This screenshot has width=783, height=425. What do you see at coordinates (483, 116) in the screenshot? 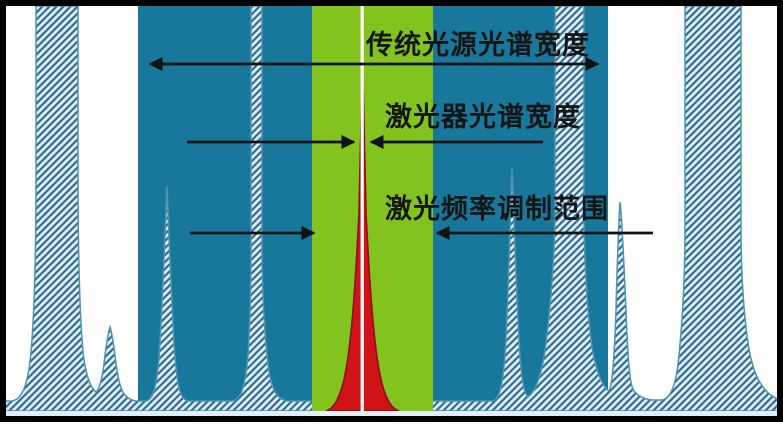
I see `label-laser-linewidth: 激光器光谱宽度` at bounding box center [483, 116].